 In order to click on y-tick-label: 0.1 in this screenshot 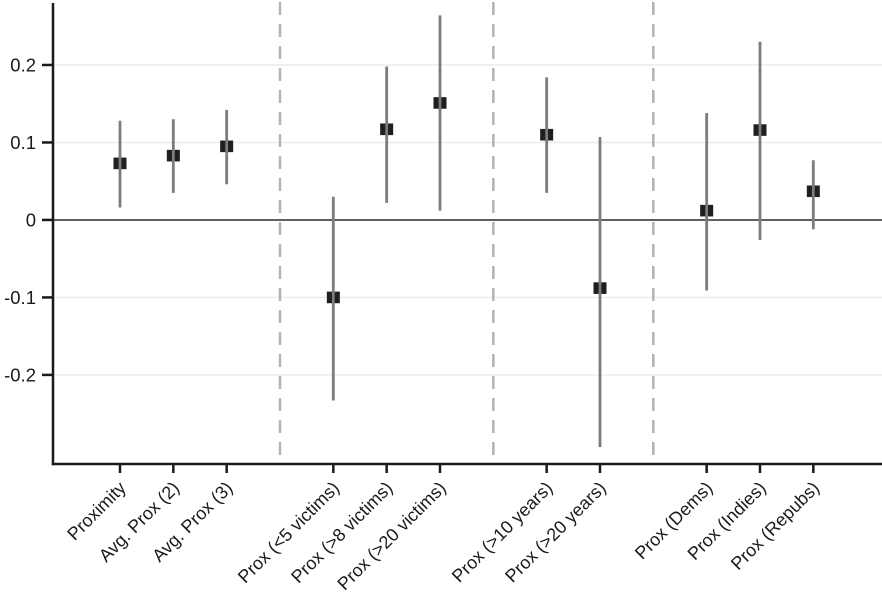, I will do `click(23, 142)`.